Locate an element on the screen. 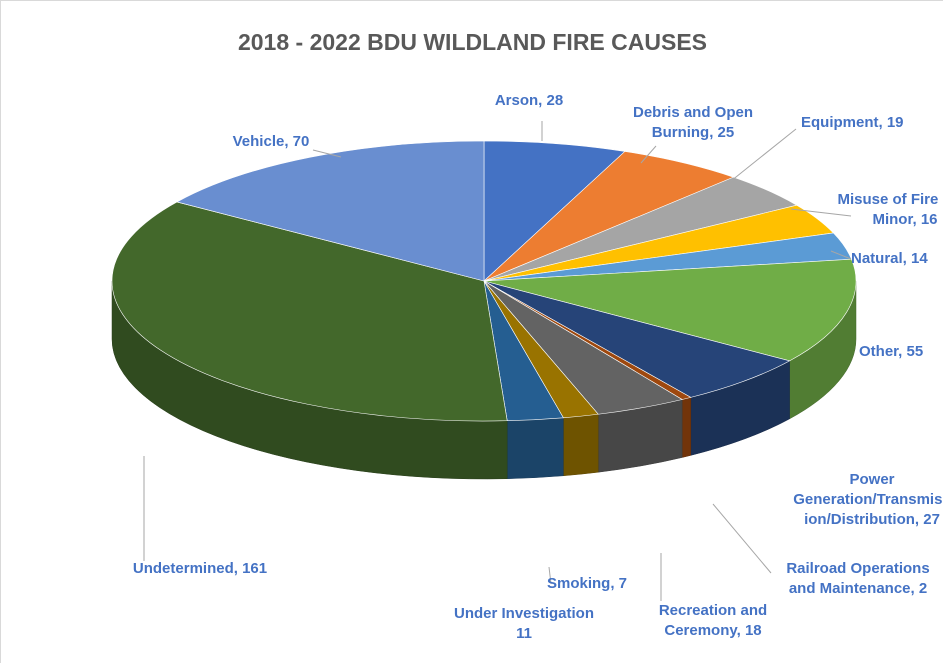 The width and height of the screenshot is (943, 663). data-label: Arson, 28 is located at coordinates (529, 100).